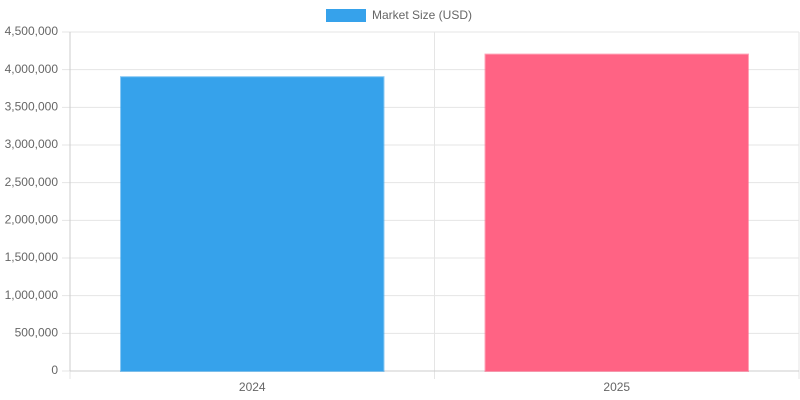 The height and width of the screenshot is (400, 800). What do you see at coordinates (346, 15) in the screenshot?
I see `legend-swatch` at bounding box center [346, 15].